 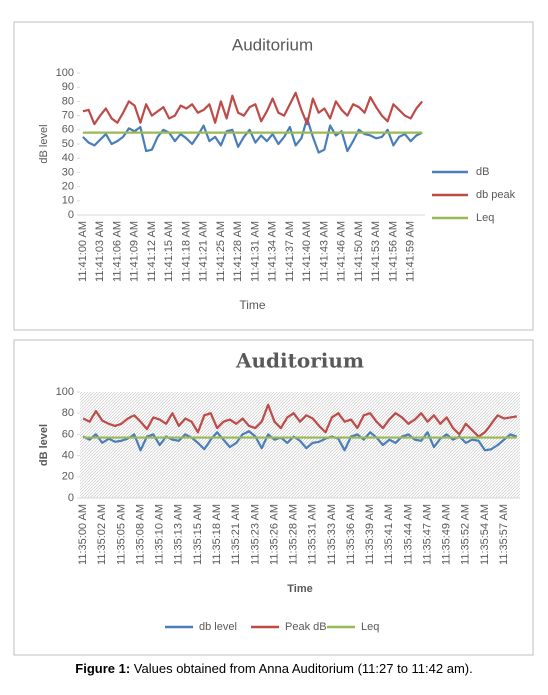 What do you see at coordinates (466, 534) in the screenshot?
I see `x-tick-label: 11:35:52 AM` at bounding box center [466, 534].